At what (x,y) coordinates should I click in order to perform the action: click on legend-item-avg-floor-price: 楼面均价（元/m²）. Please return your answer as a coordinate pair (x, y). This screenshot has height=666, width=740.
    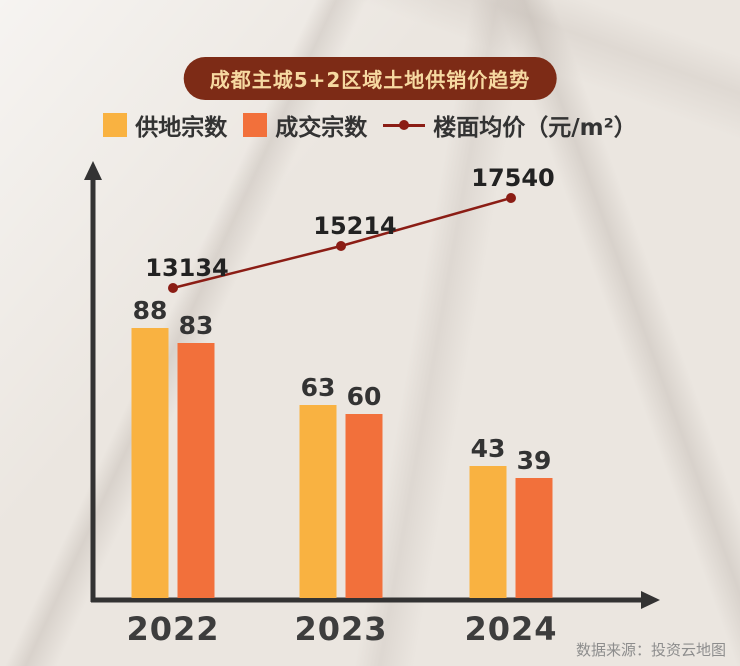
    Looking at the image, I should click on (510, 125).